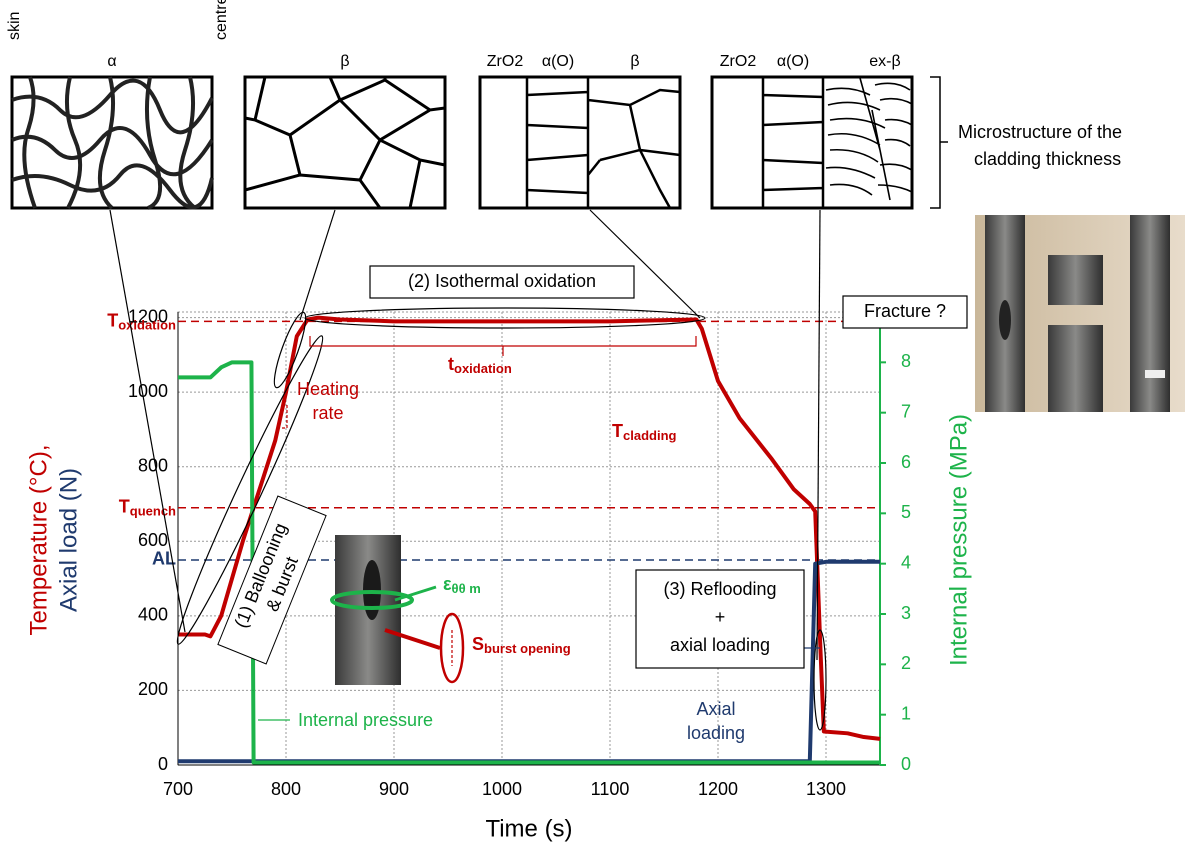 This screenshot has height=855, width=1192. I want to click on y2-tick-label: 0, so click(906, 764).